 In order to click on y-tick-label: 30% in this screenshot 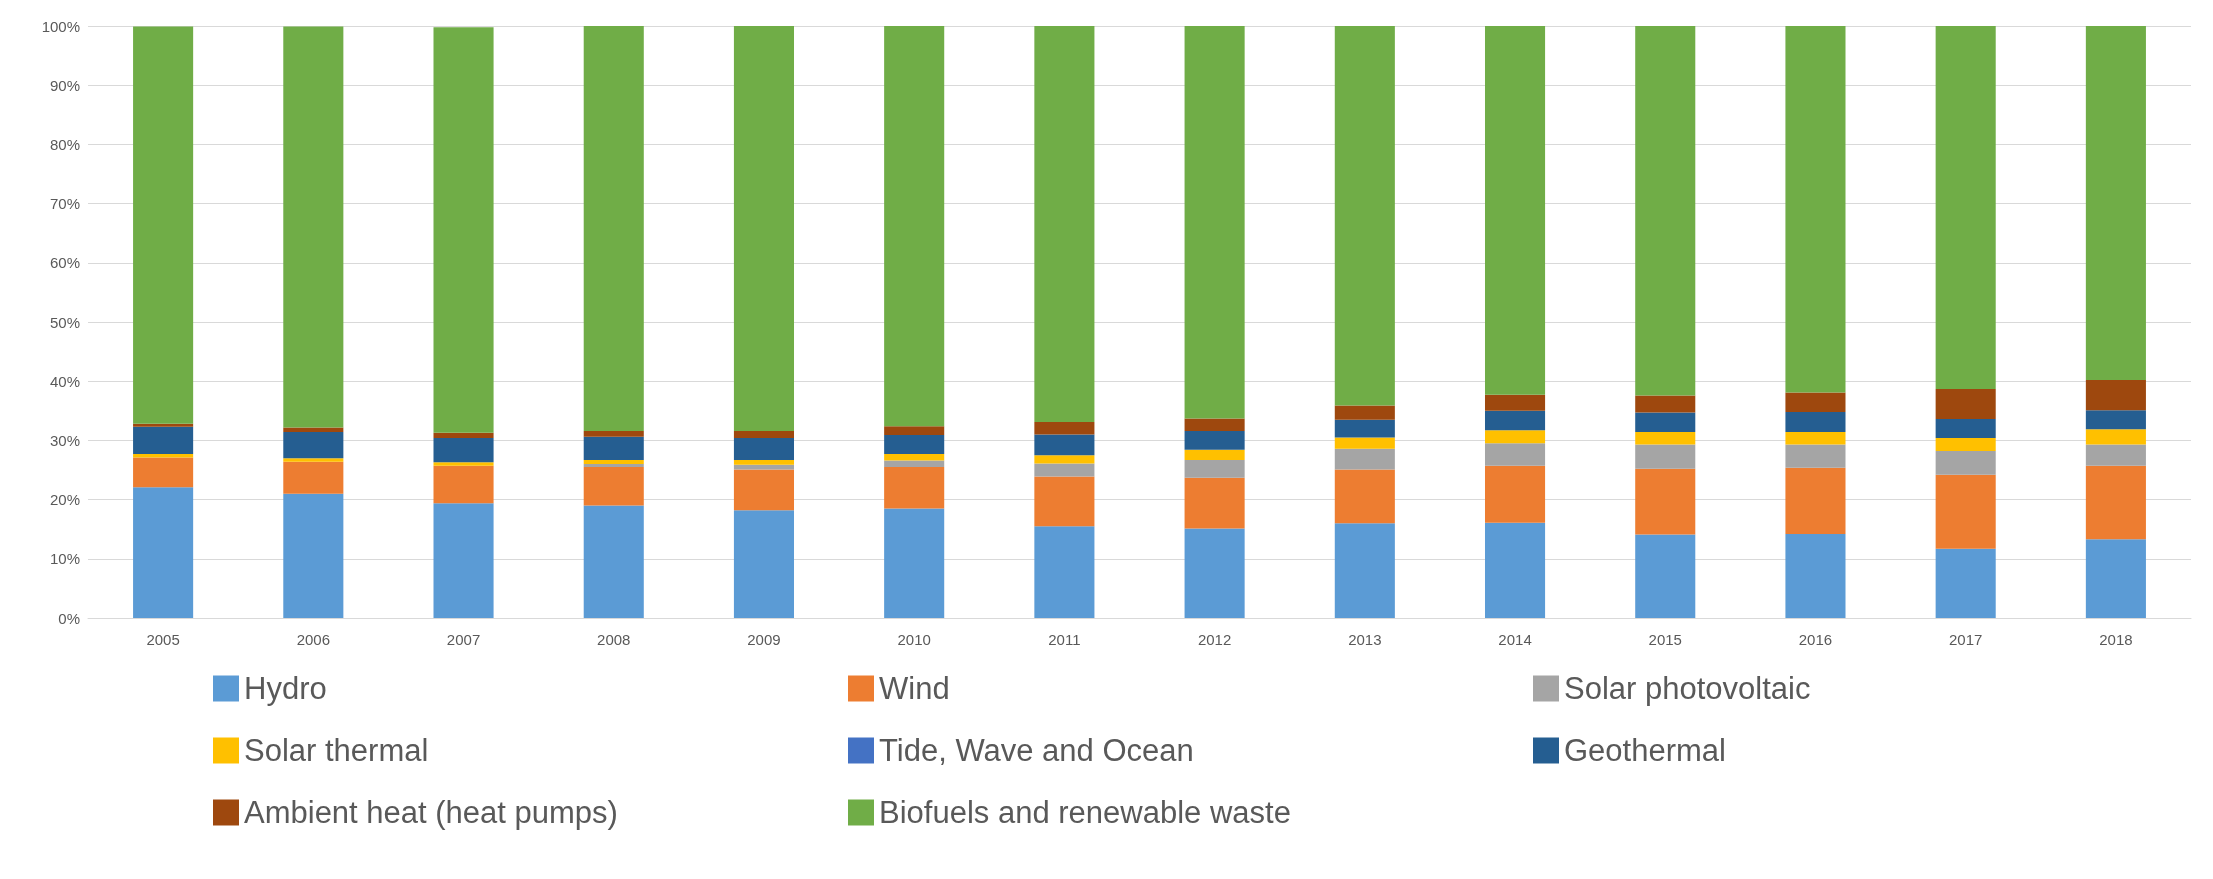, I will do `click(64, 440)`.